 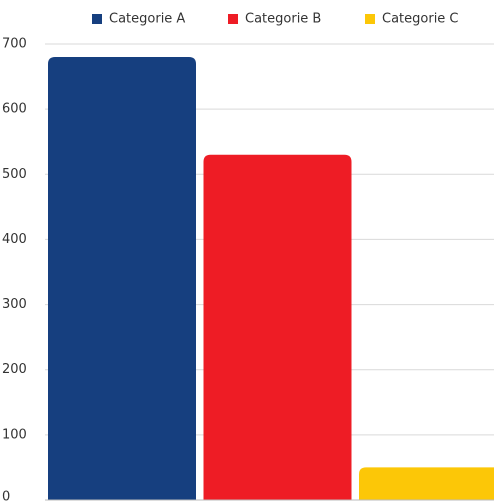 I want to click on legend-label: Categorie C, so click(x=420, y=19).